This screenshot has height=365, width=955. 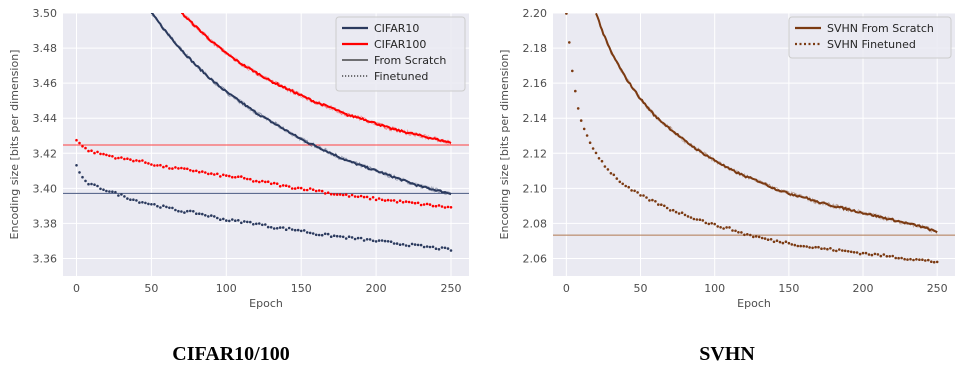 I want to click on x-tick-label: 200, so click(x=863, y=288).